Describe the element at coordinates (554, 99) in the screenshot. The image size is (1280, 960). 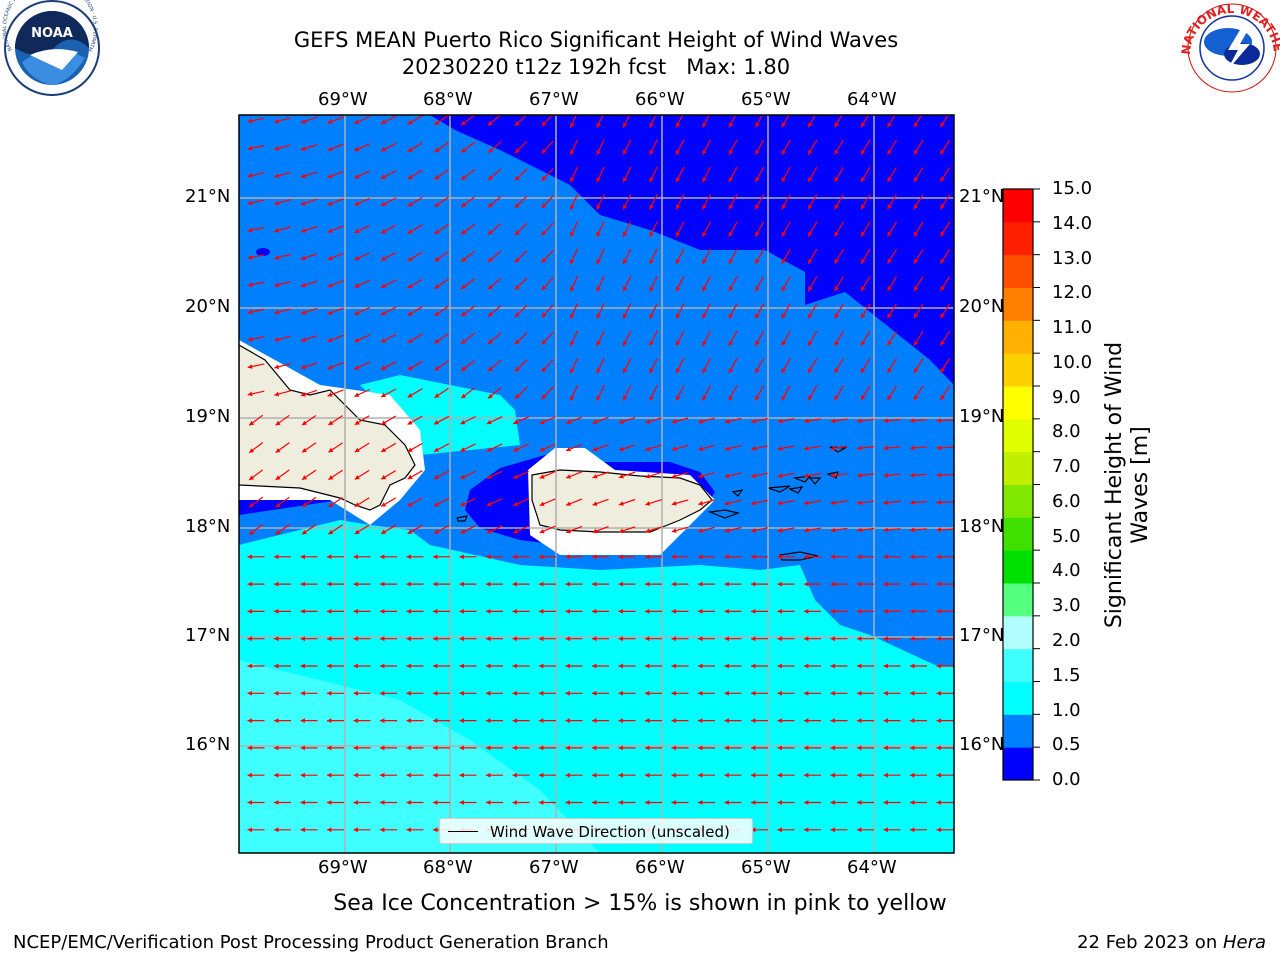
I see `lon-tick-top-67w: 67°W` at that location.